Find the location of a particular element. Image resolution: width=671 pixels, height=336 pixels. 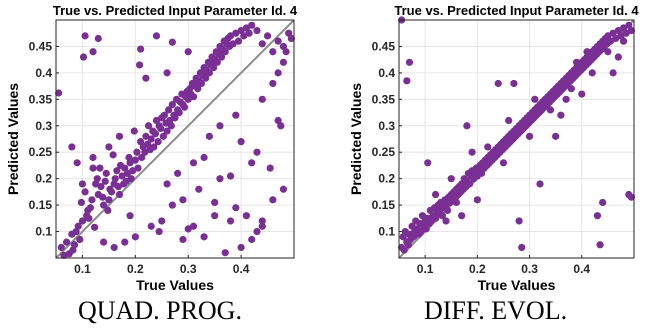

y-tick-label: 0.45 is located at coordinates (384, 46).